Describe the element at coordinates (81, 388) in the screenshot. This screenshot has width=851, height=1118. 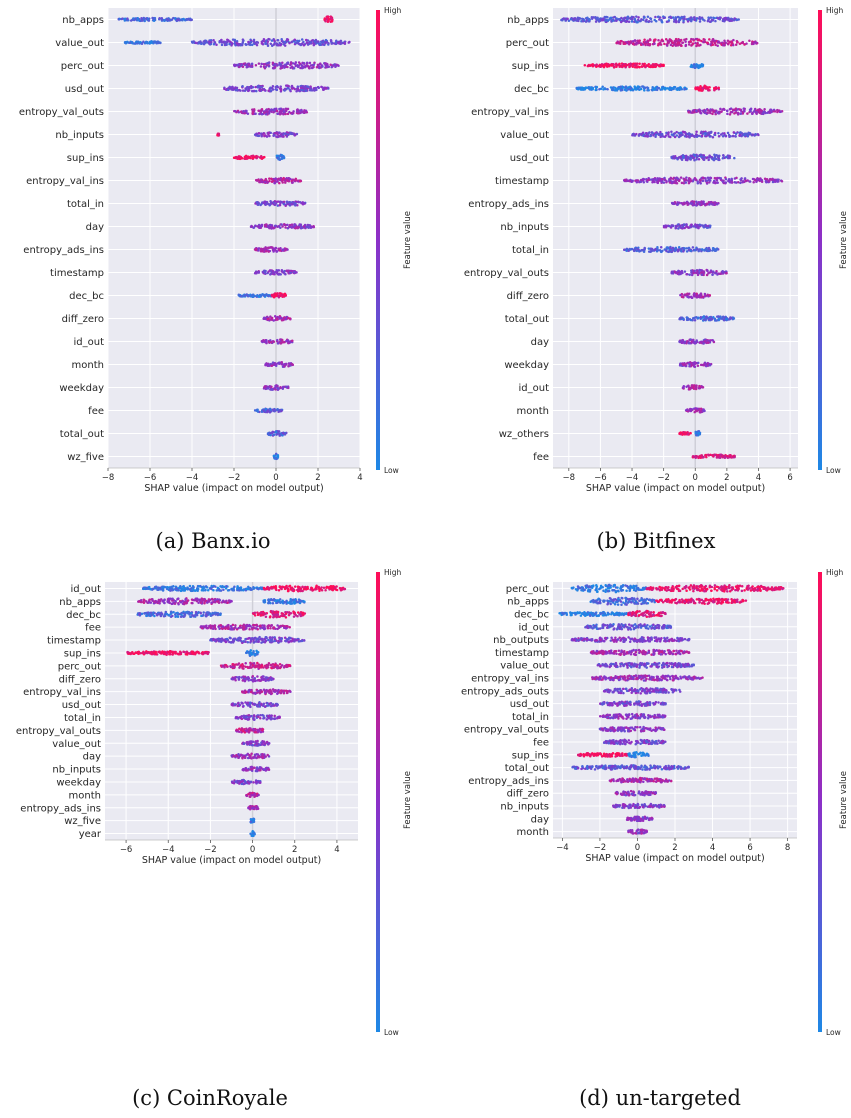
I see `feature-label: weekday` at that location.